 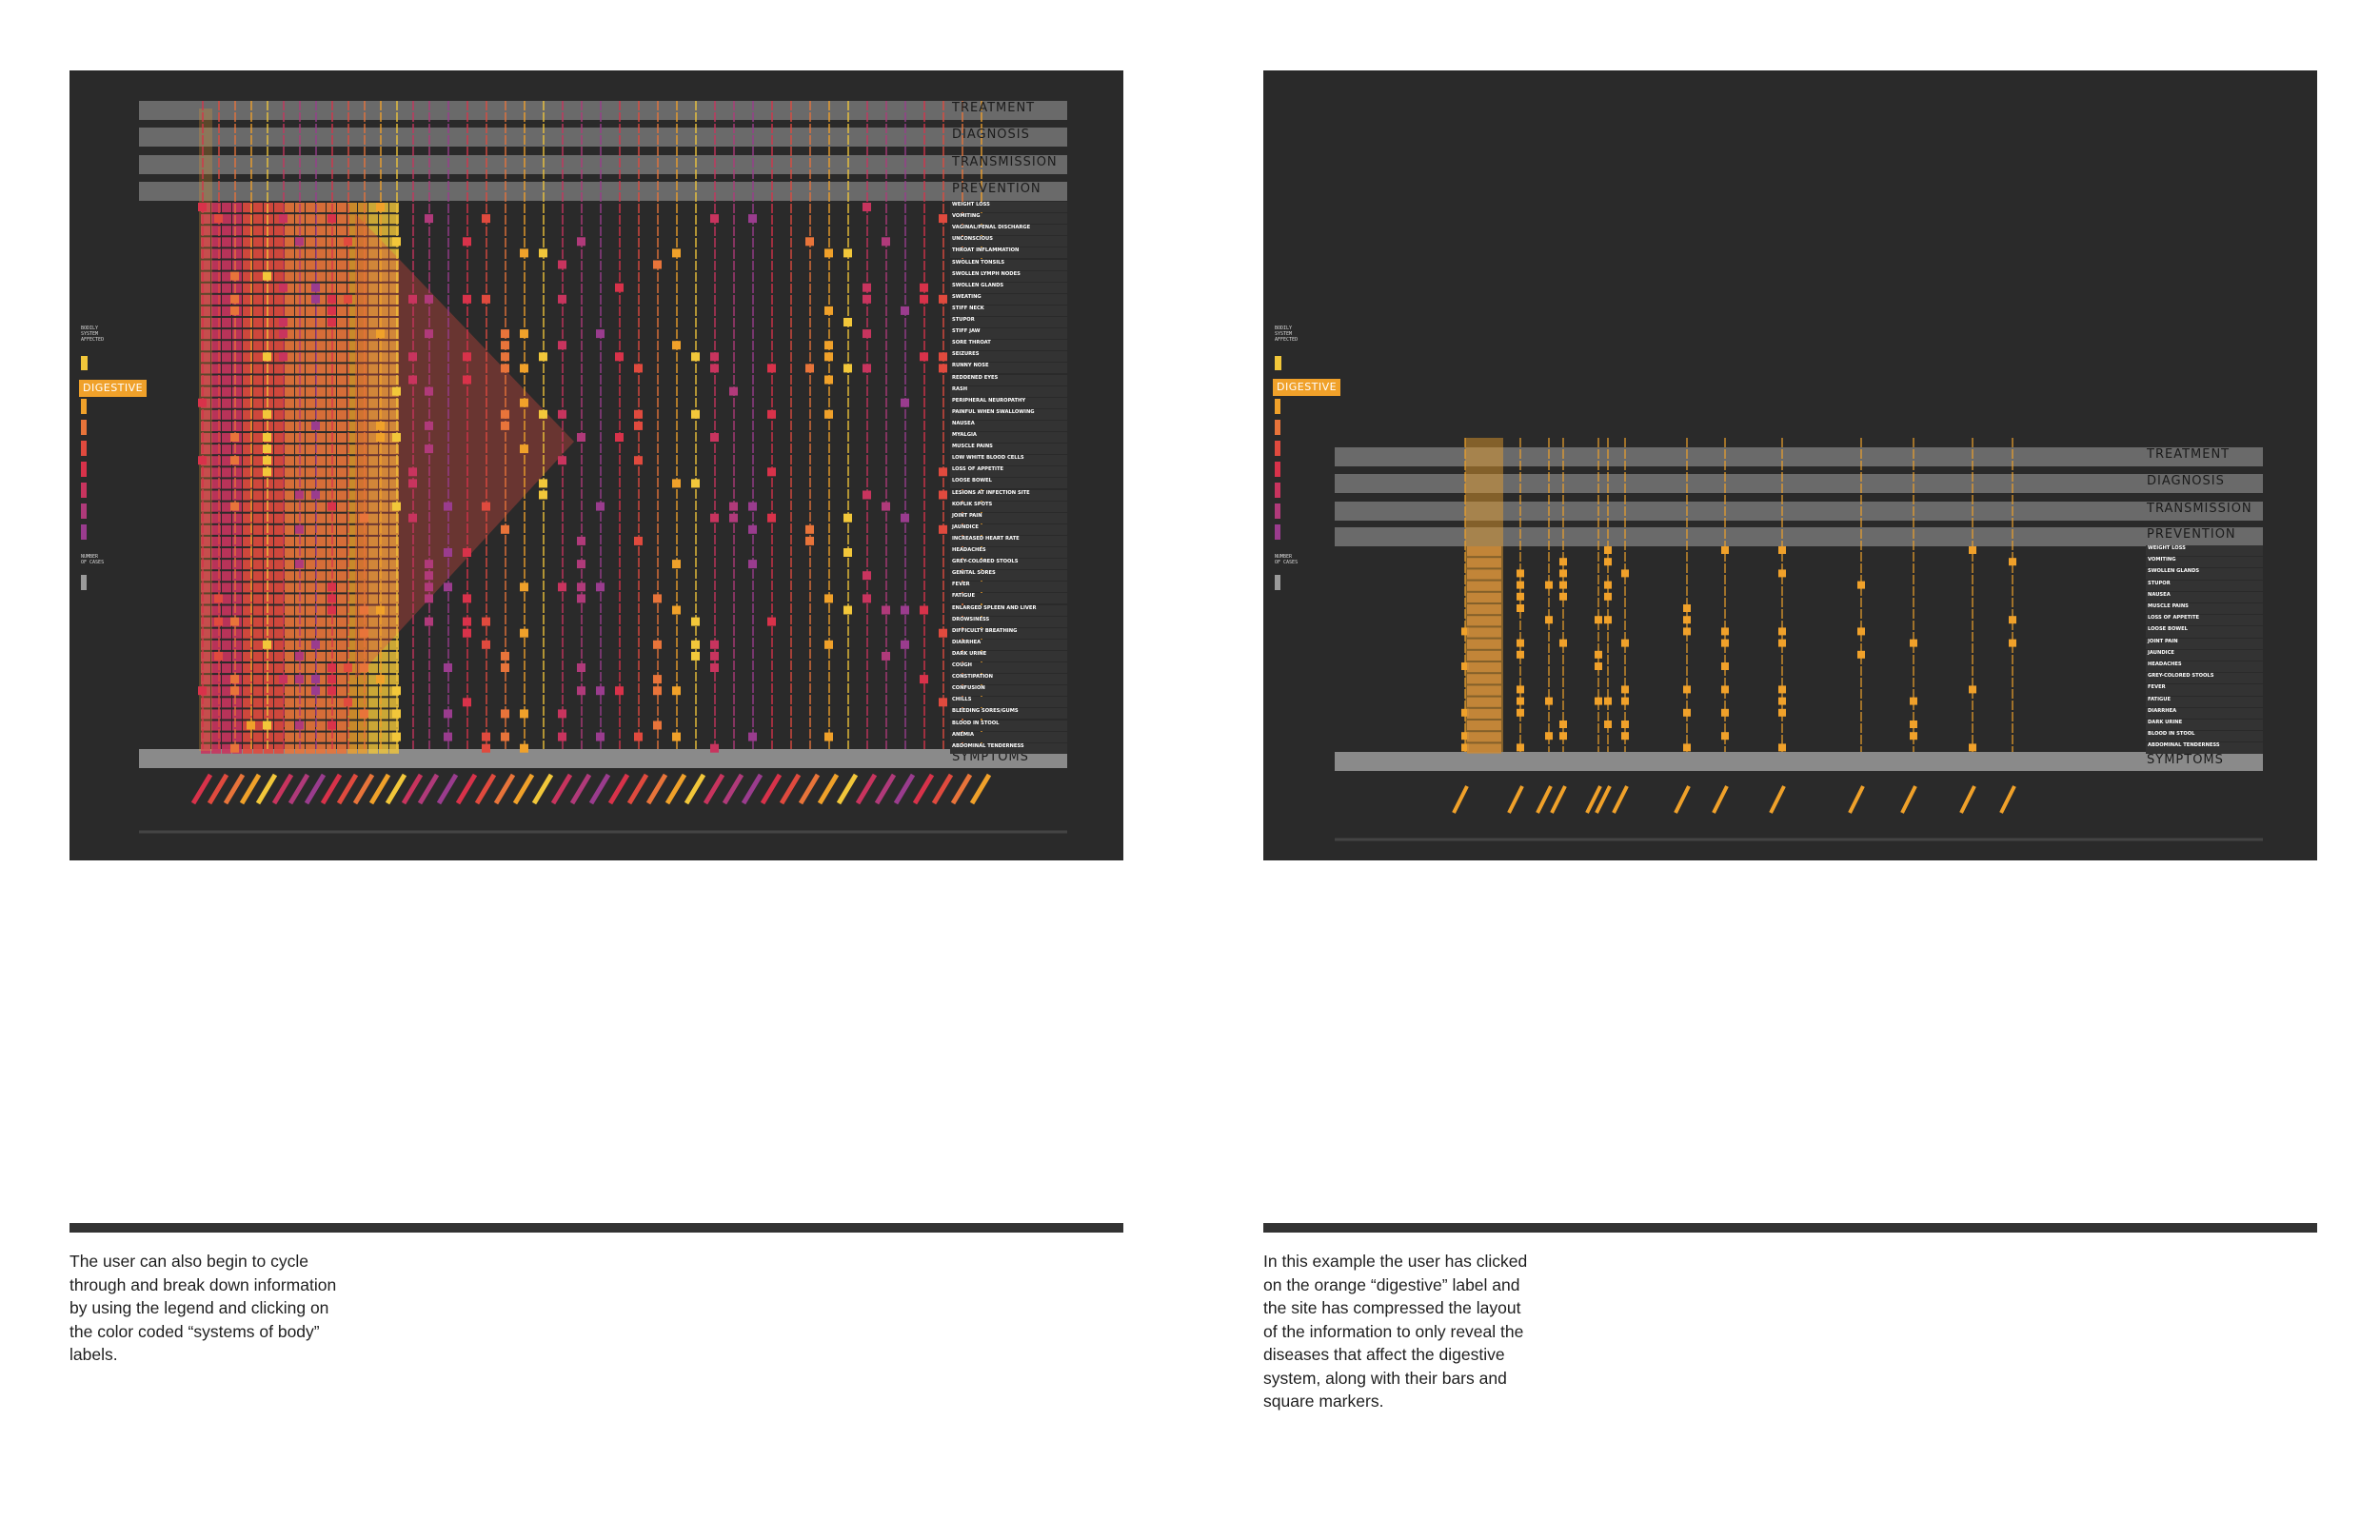 What do you see at coordinates (978, 262) in the screenshot?
I see `symptom-label: SWOLLEN TONSILS` at bounding box center [978, 262].